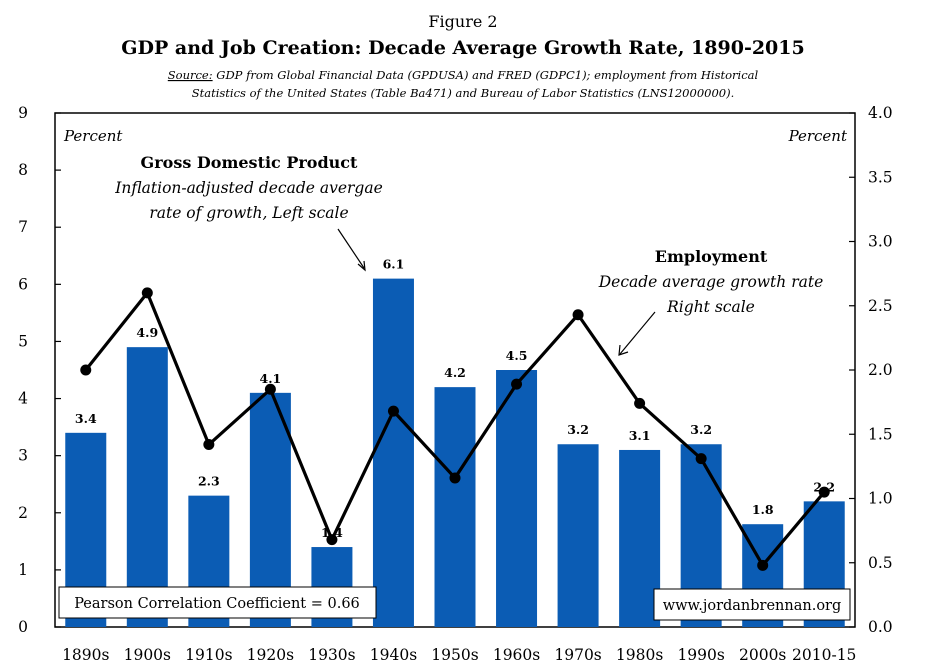 The width and height of the screenshot is (926, 672). I want to click on website-text: www.jordanbrennan.org, so click(752, 606).